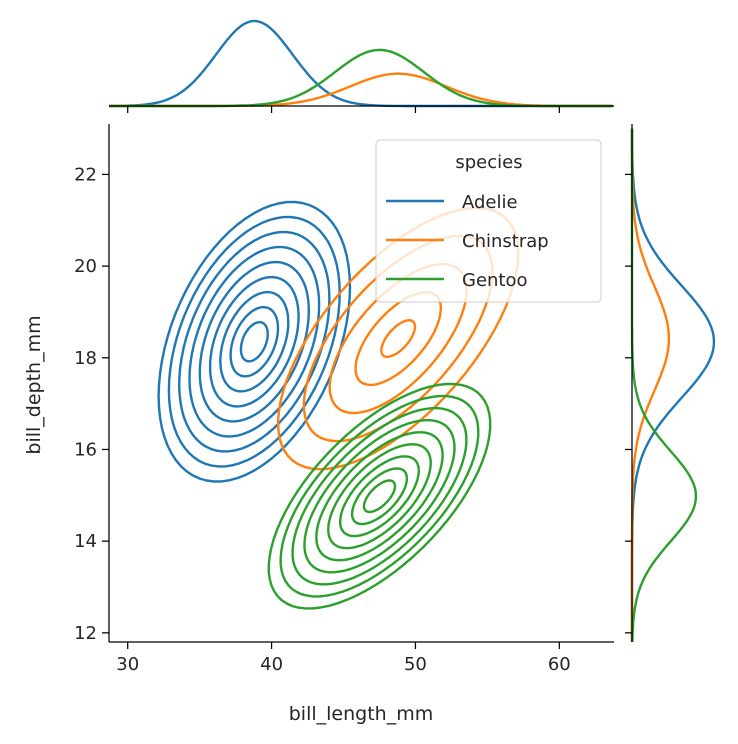  Describe the element at coordinates (488, 162) in the screenshot. I see `legend-title: species` at that location.